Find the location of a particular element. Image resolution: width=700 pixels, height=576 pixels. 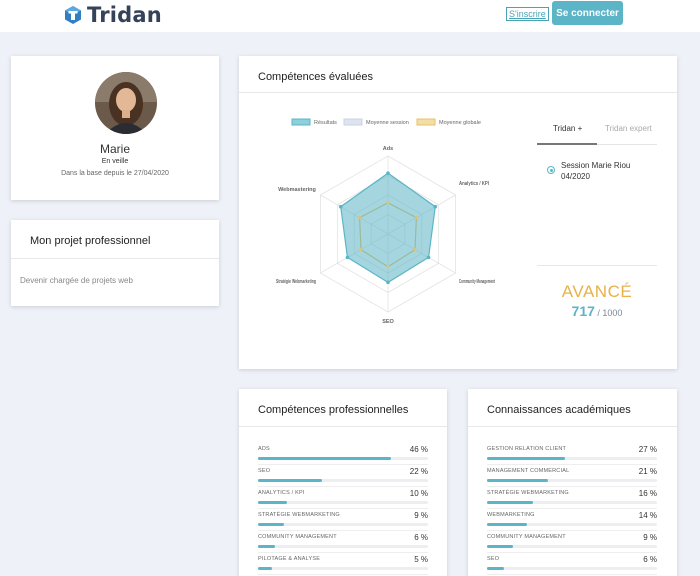

tab-tridan-plus: Tridan + is located at coordinates (568, 128).